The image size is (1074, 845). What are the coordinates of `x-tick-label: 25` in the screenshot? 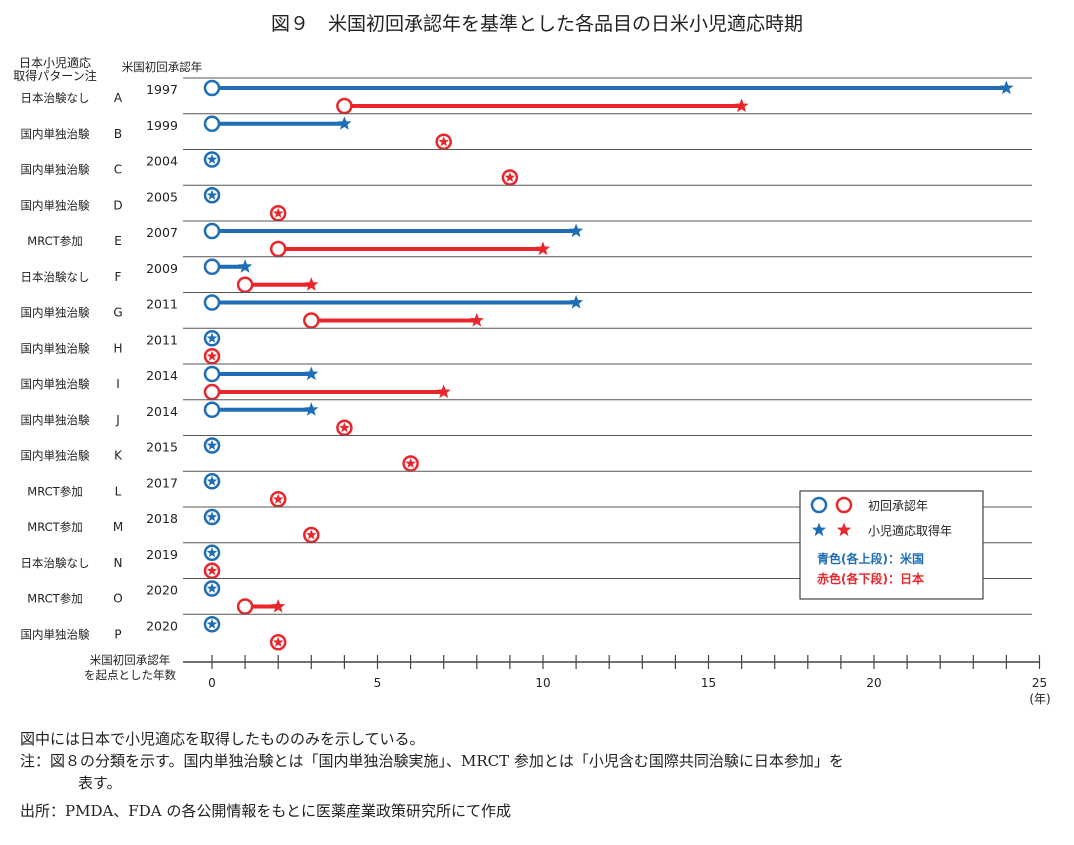 It's located at (1039, 683).